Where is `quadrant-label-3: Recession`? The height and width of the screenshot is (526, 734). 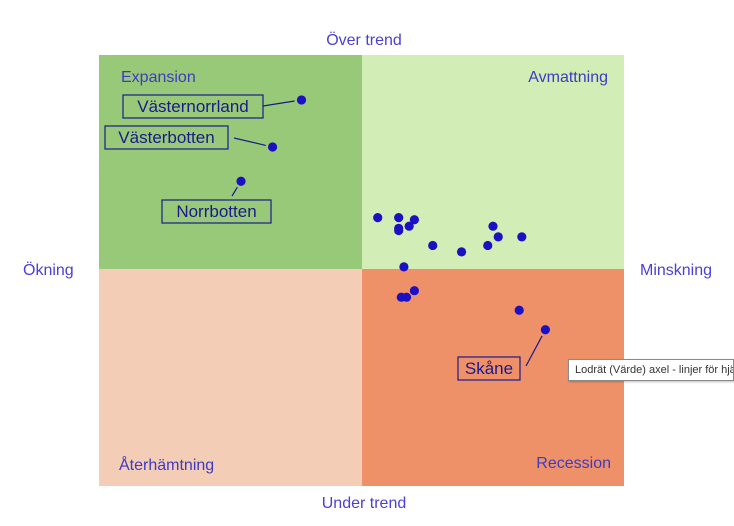
quadrant-label-3: Recession is located at coordinates (573, 463).